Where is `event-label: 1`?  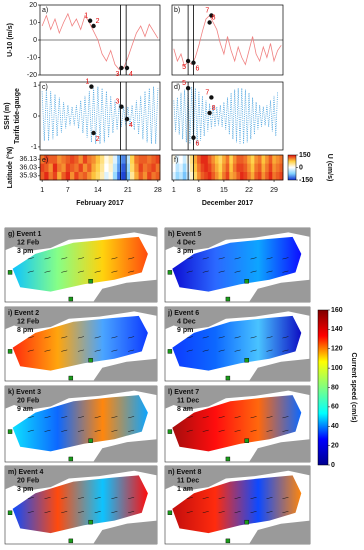
event-label: 1 is located at coordinates (87, 81).